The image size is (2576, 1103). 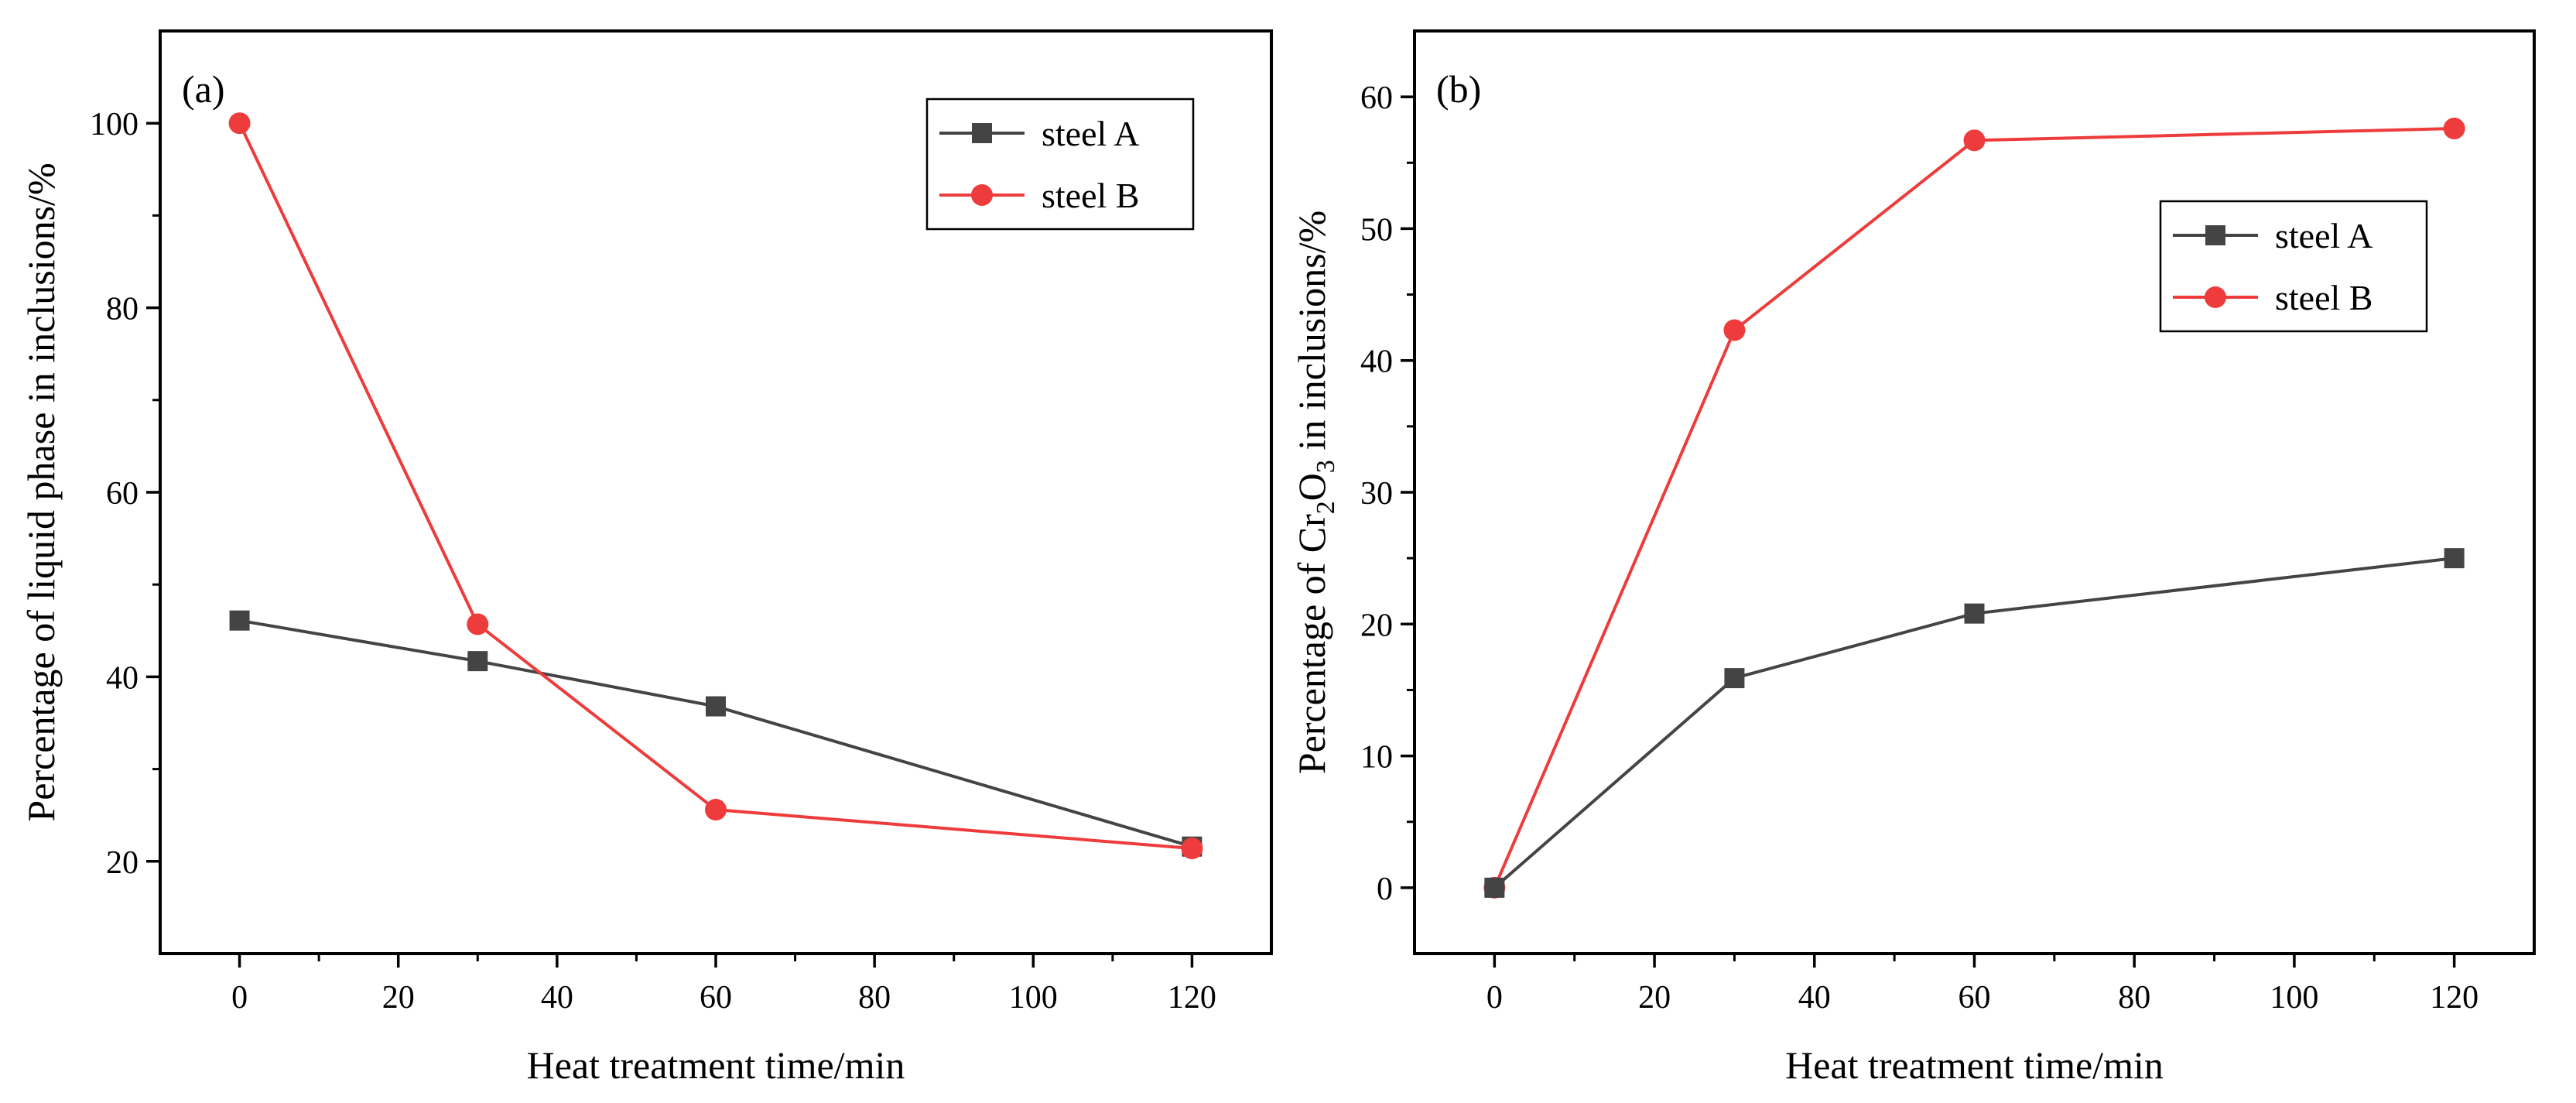 I want to click on y-axis-label-part: O, so click(x=1312, y=487).